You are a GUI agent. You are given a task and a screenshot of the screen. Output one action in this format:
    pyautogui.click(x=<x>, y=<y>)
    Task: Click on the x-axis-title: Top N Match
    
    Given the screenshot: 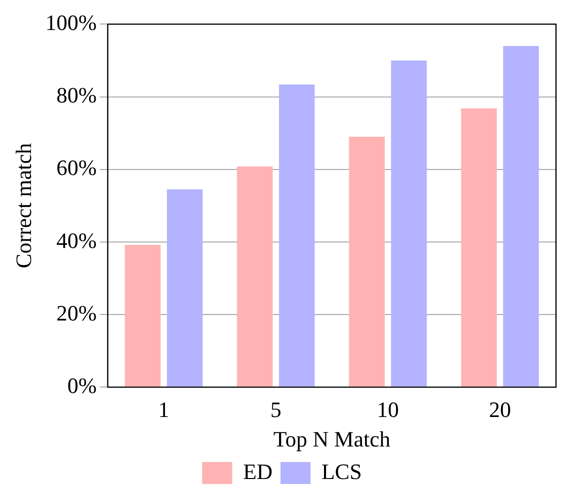 What is the action you would take?
    pyautogui.click(x=331, y=439)
    